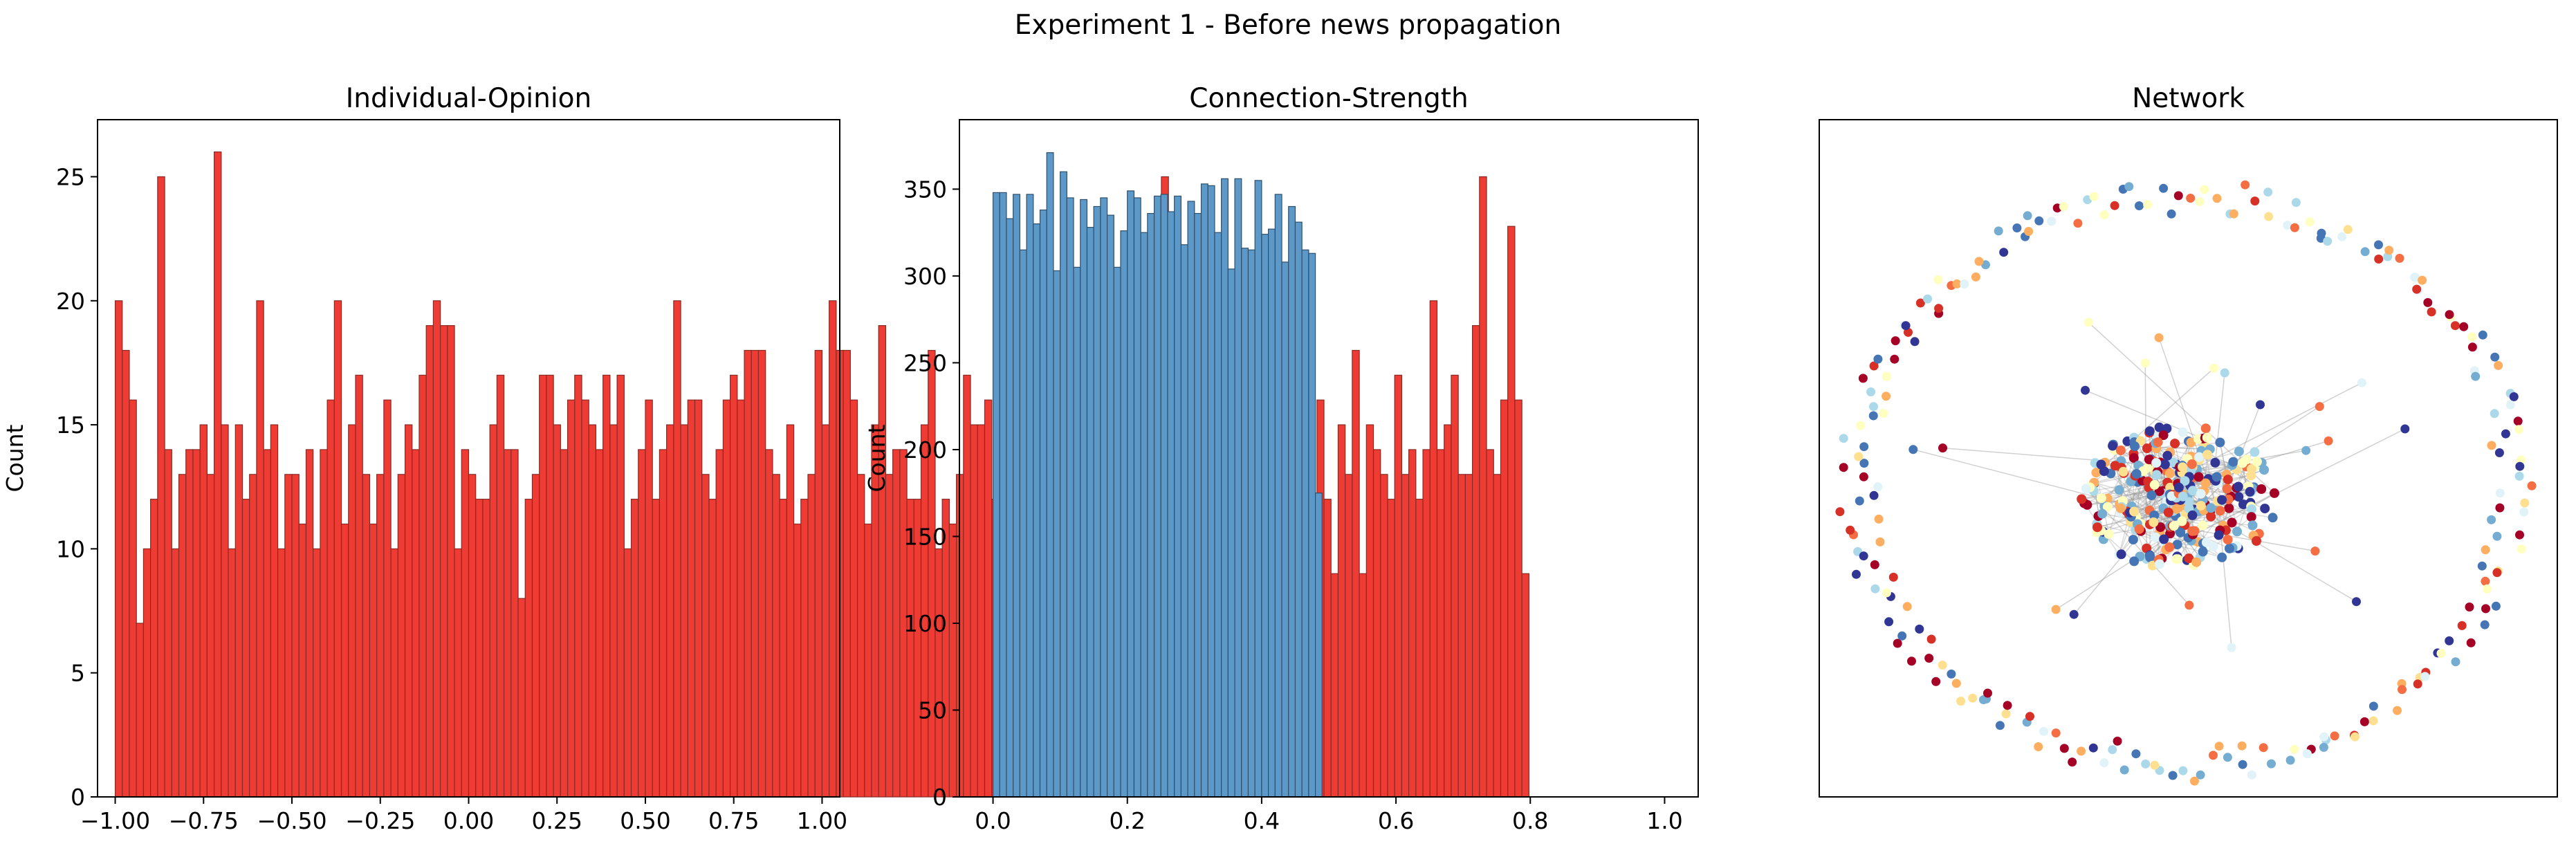  I want to click on x-tick-label: −0.25, so click(380, 820).